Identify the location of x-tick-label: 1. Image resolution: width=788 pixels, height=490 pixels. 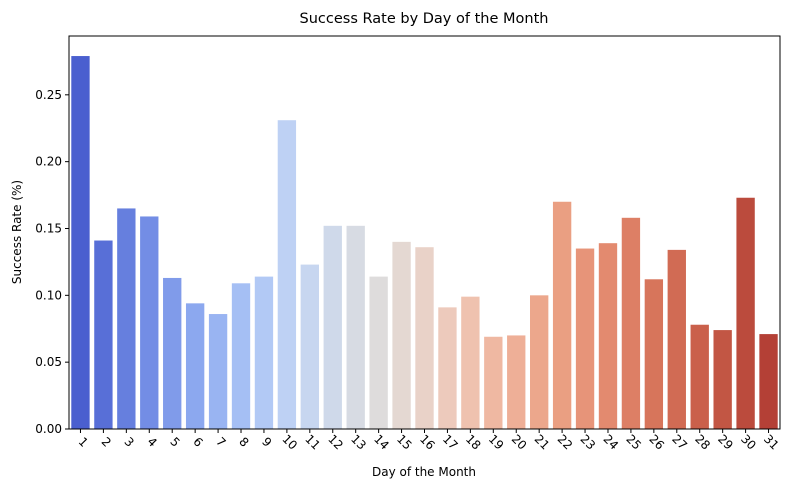
(83, 442).